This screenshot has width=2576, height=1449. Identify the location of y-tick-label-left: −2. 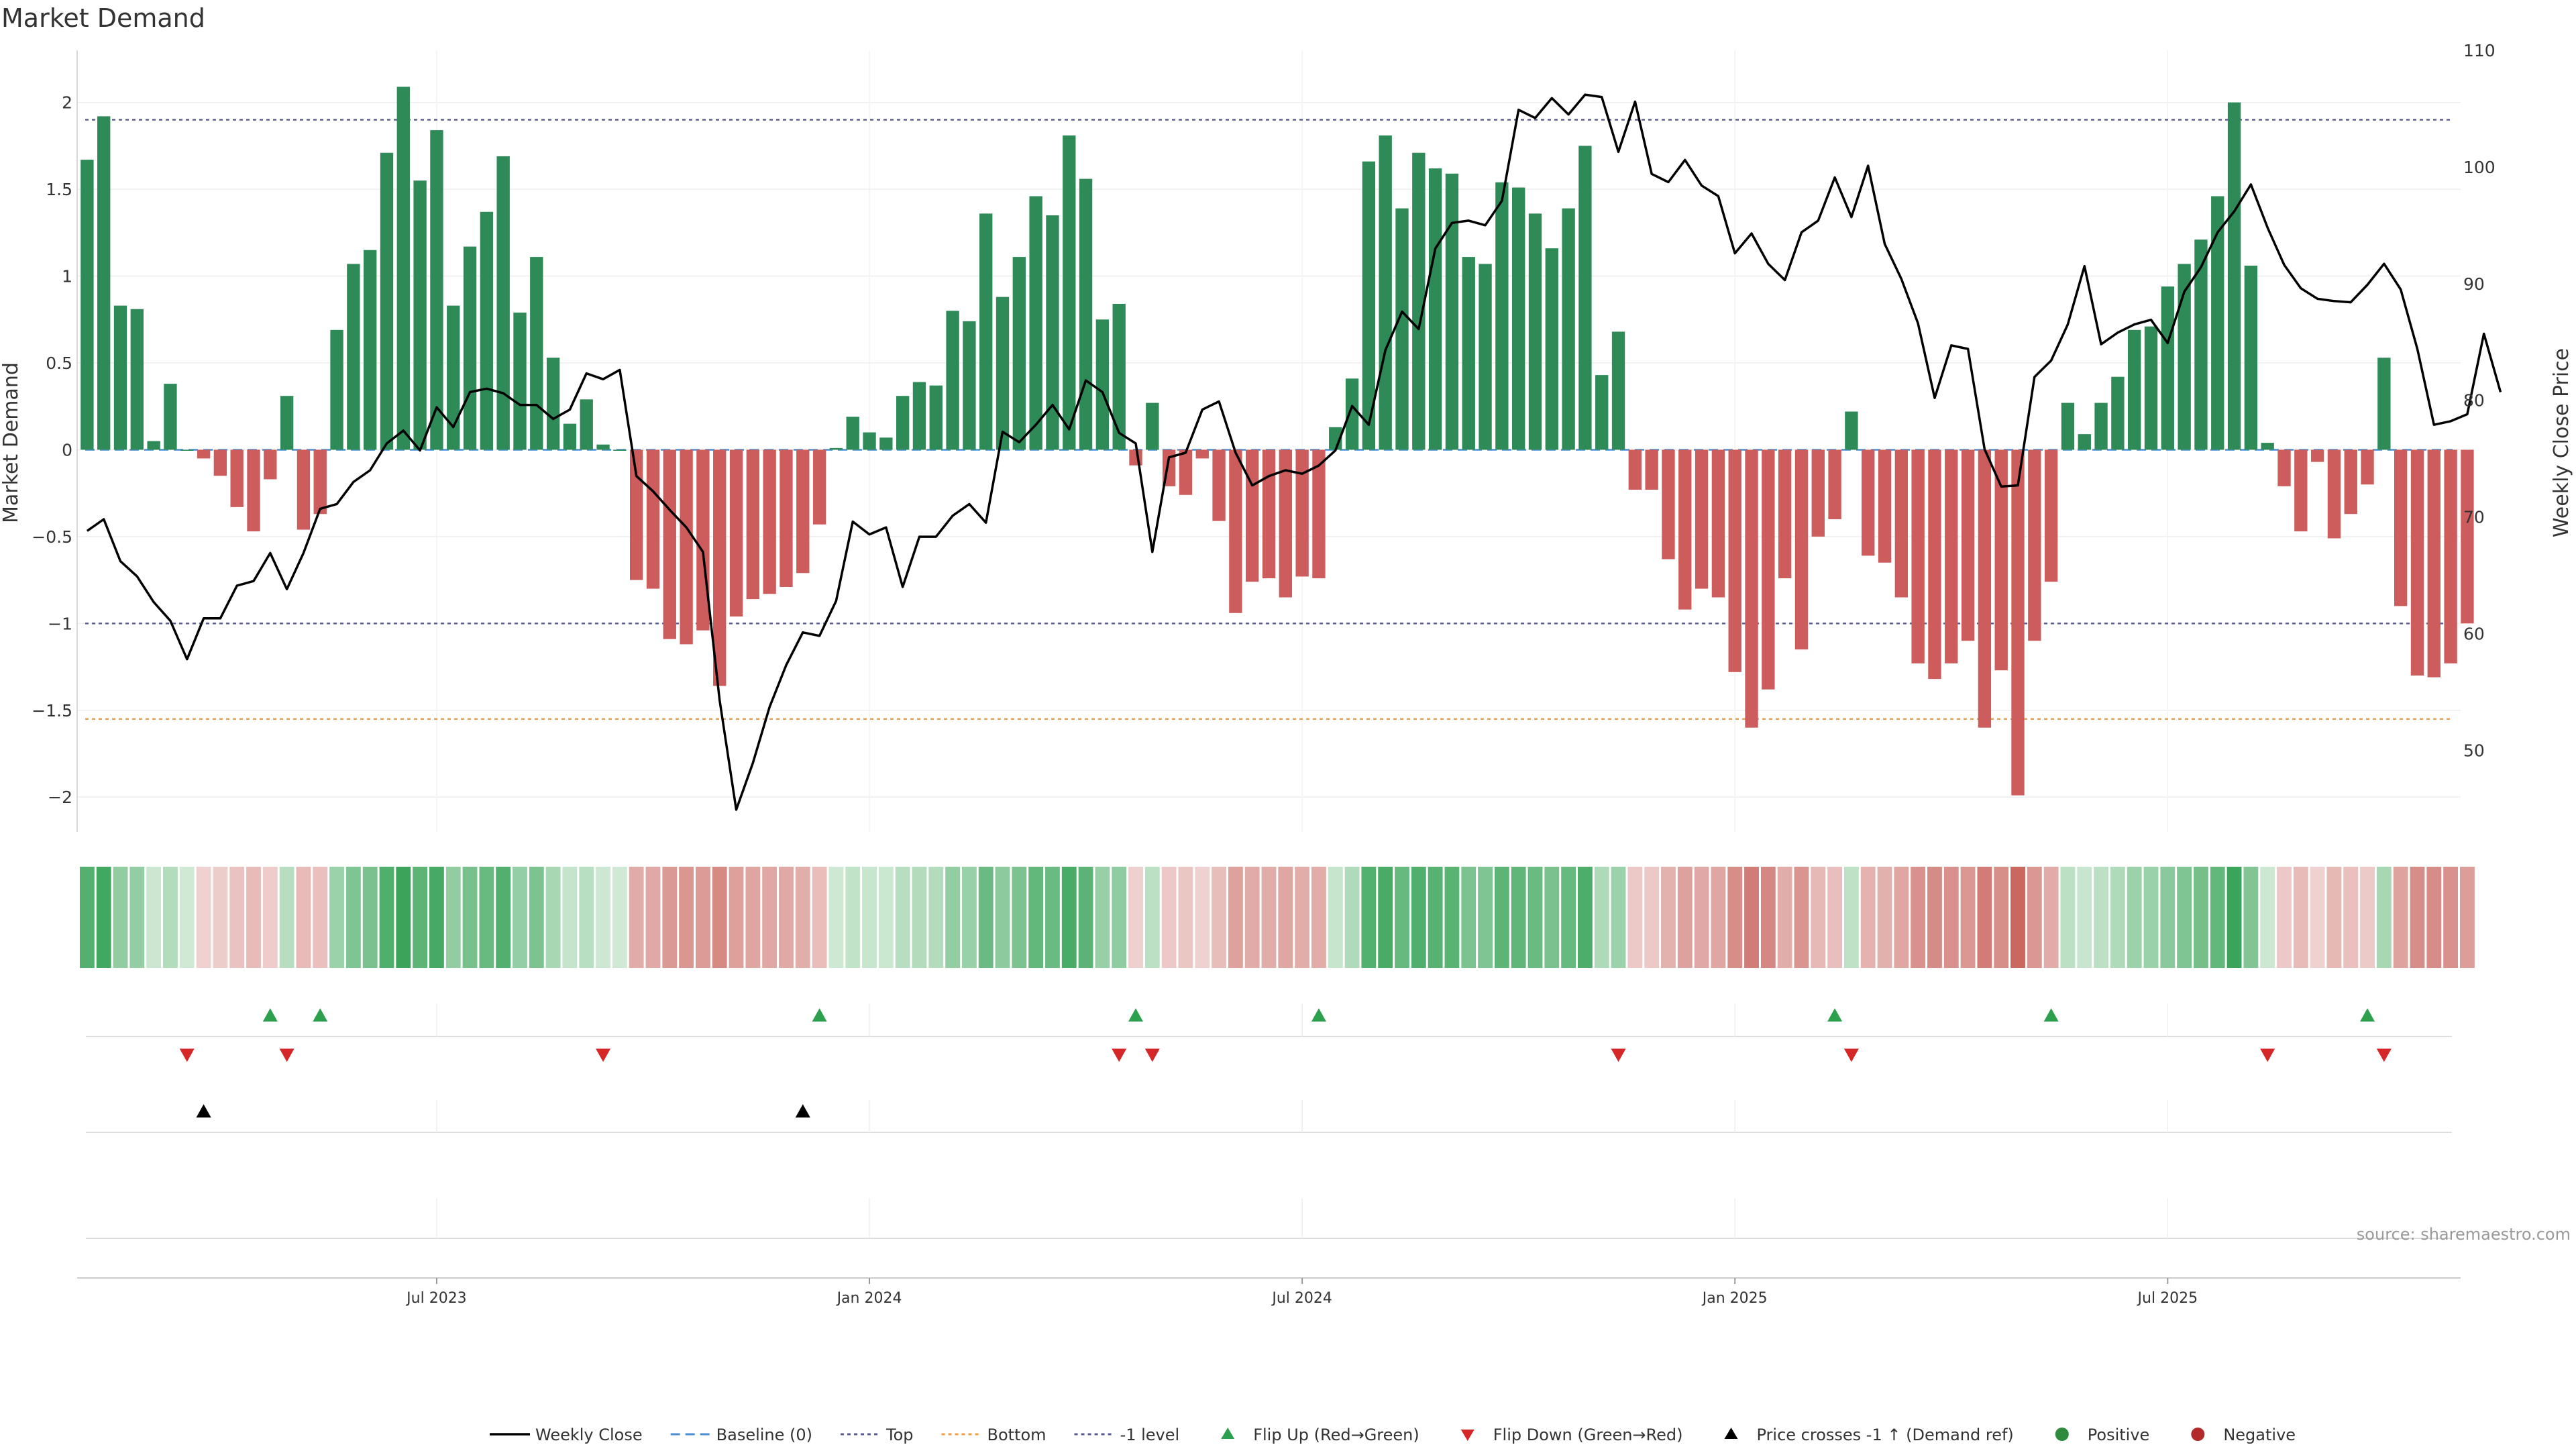
(60, 797).